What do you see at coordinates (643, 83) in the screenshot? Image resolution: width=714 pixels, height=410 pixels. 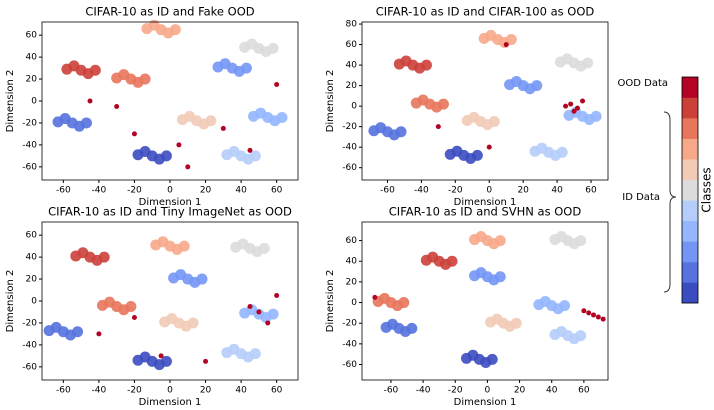 I see `ood-label: OOD Data` at bounding box center [643, 83].